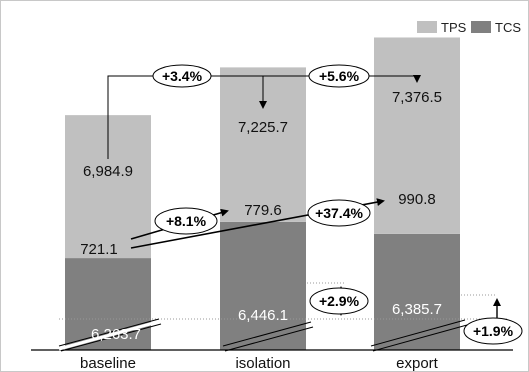 The width and height of the screenshot is (529, 372). I want to click on tcs-label-export: 6,385.7, so click(417, 309).